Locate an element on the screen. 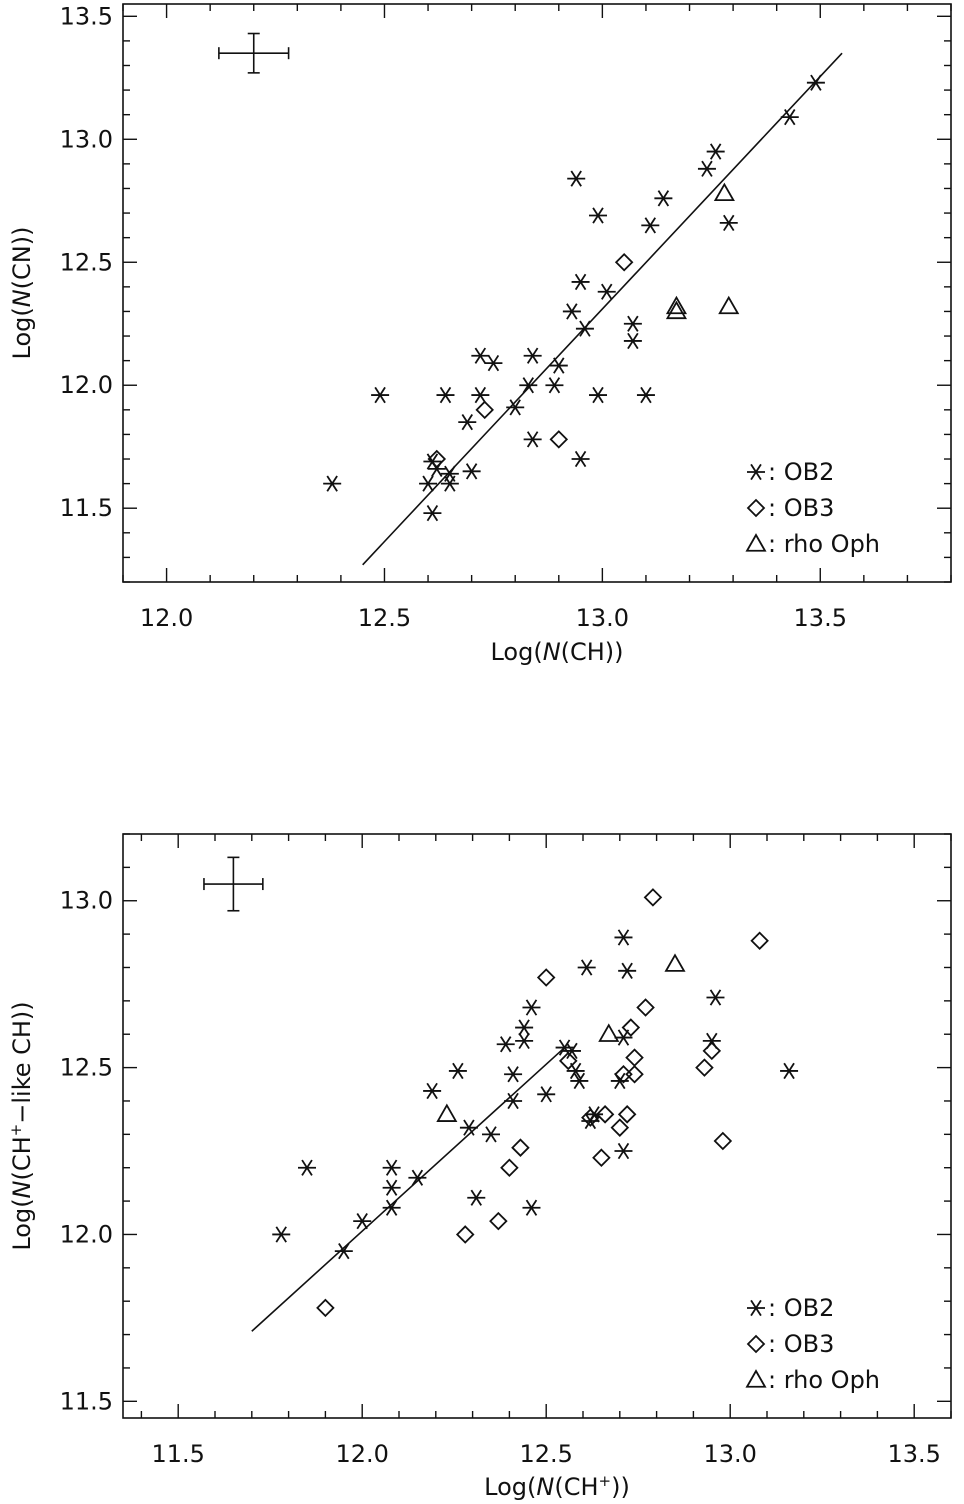 This screenshot has height=1504, width=964. error-bar-cross is located at coordinates (254, 53).